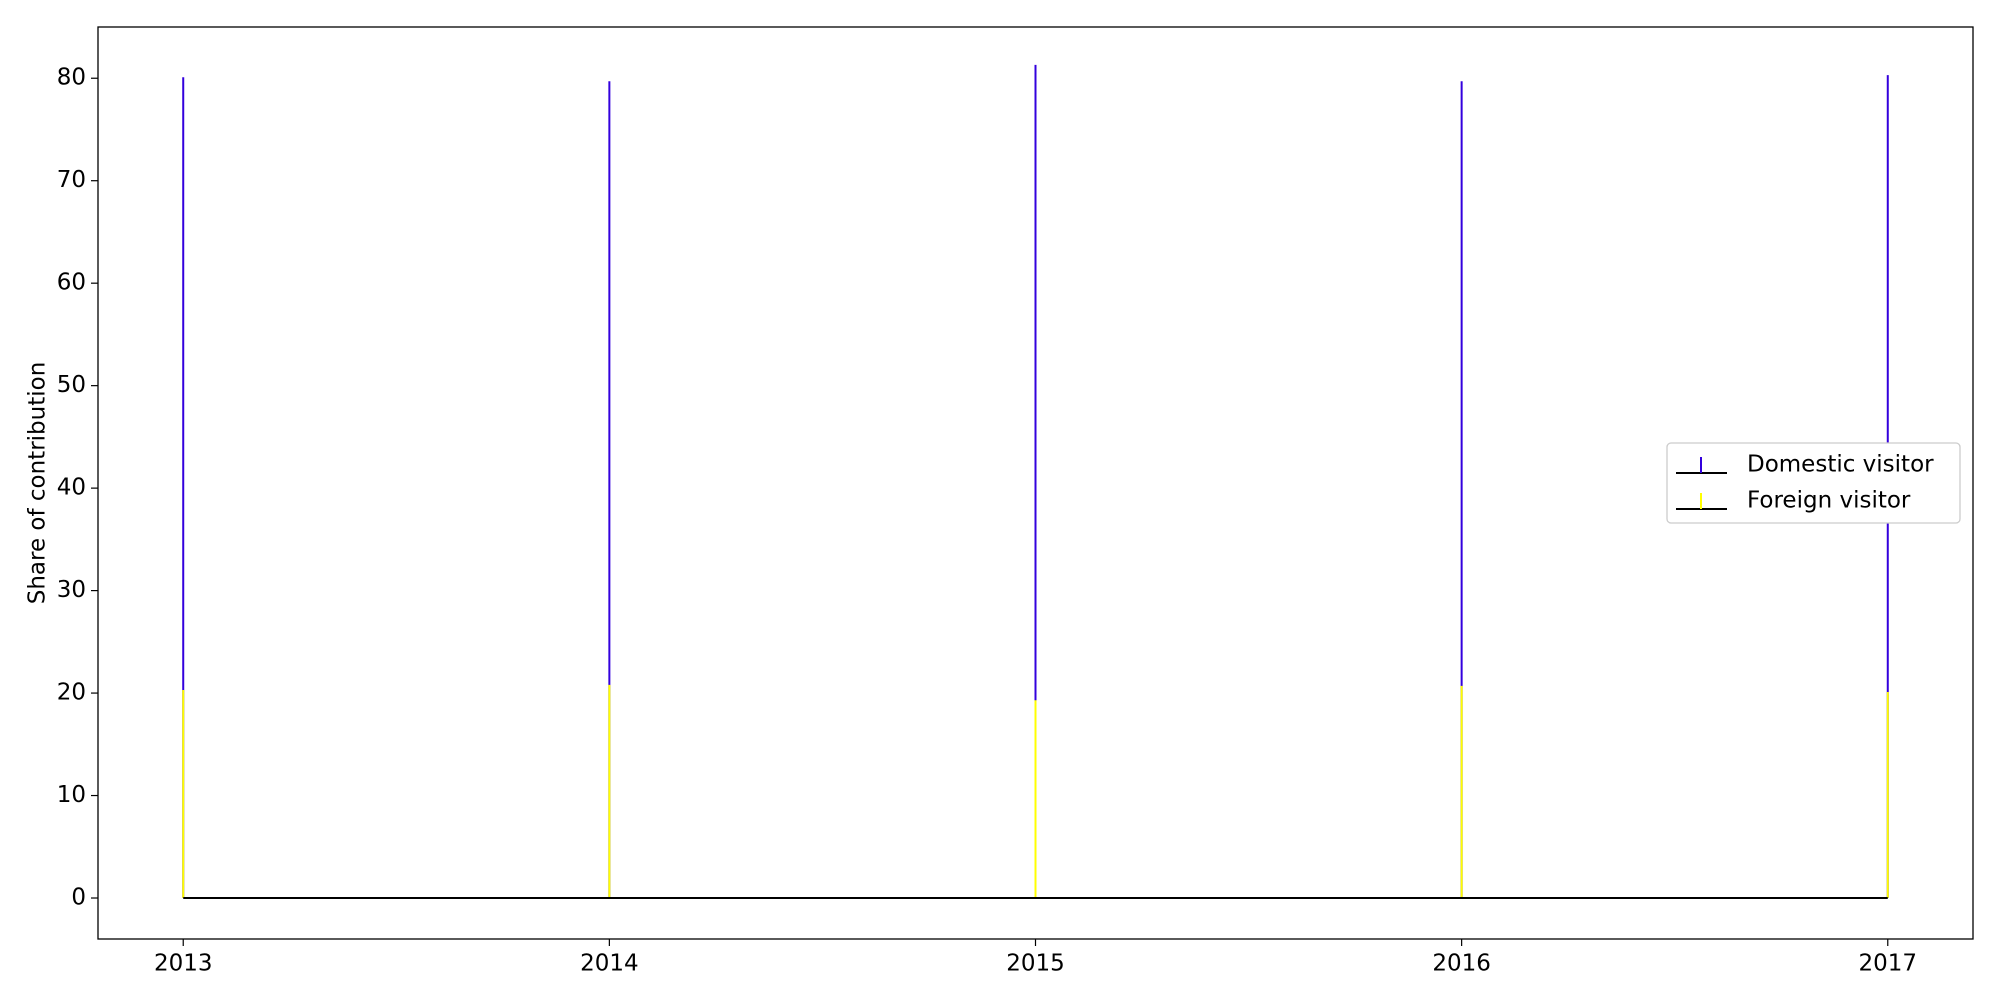  What do you see at coordinates (1829, 501) in the screenshot?
I see `legend-label: Foreign visitor` at bounding box center [1829, 501].